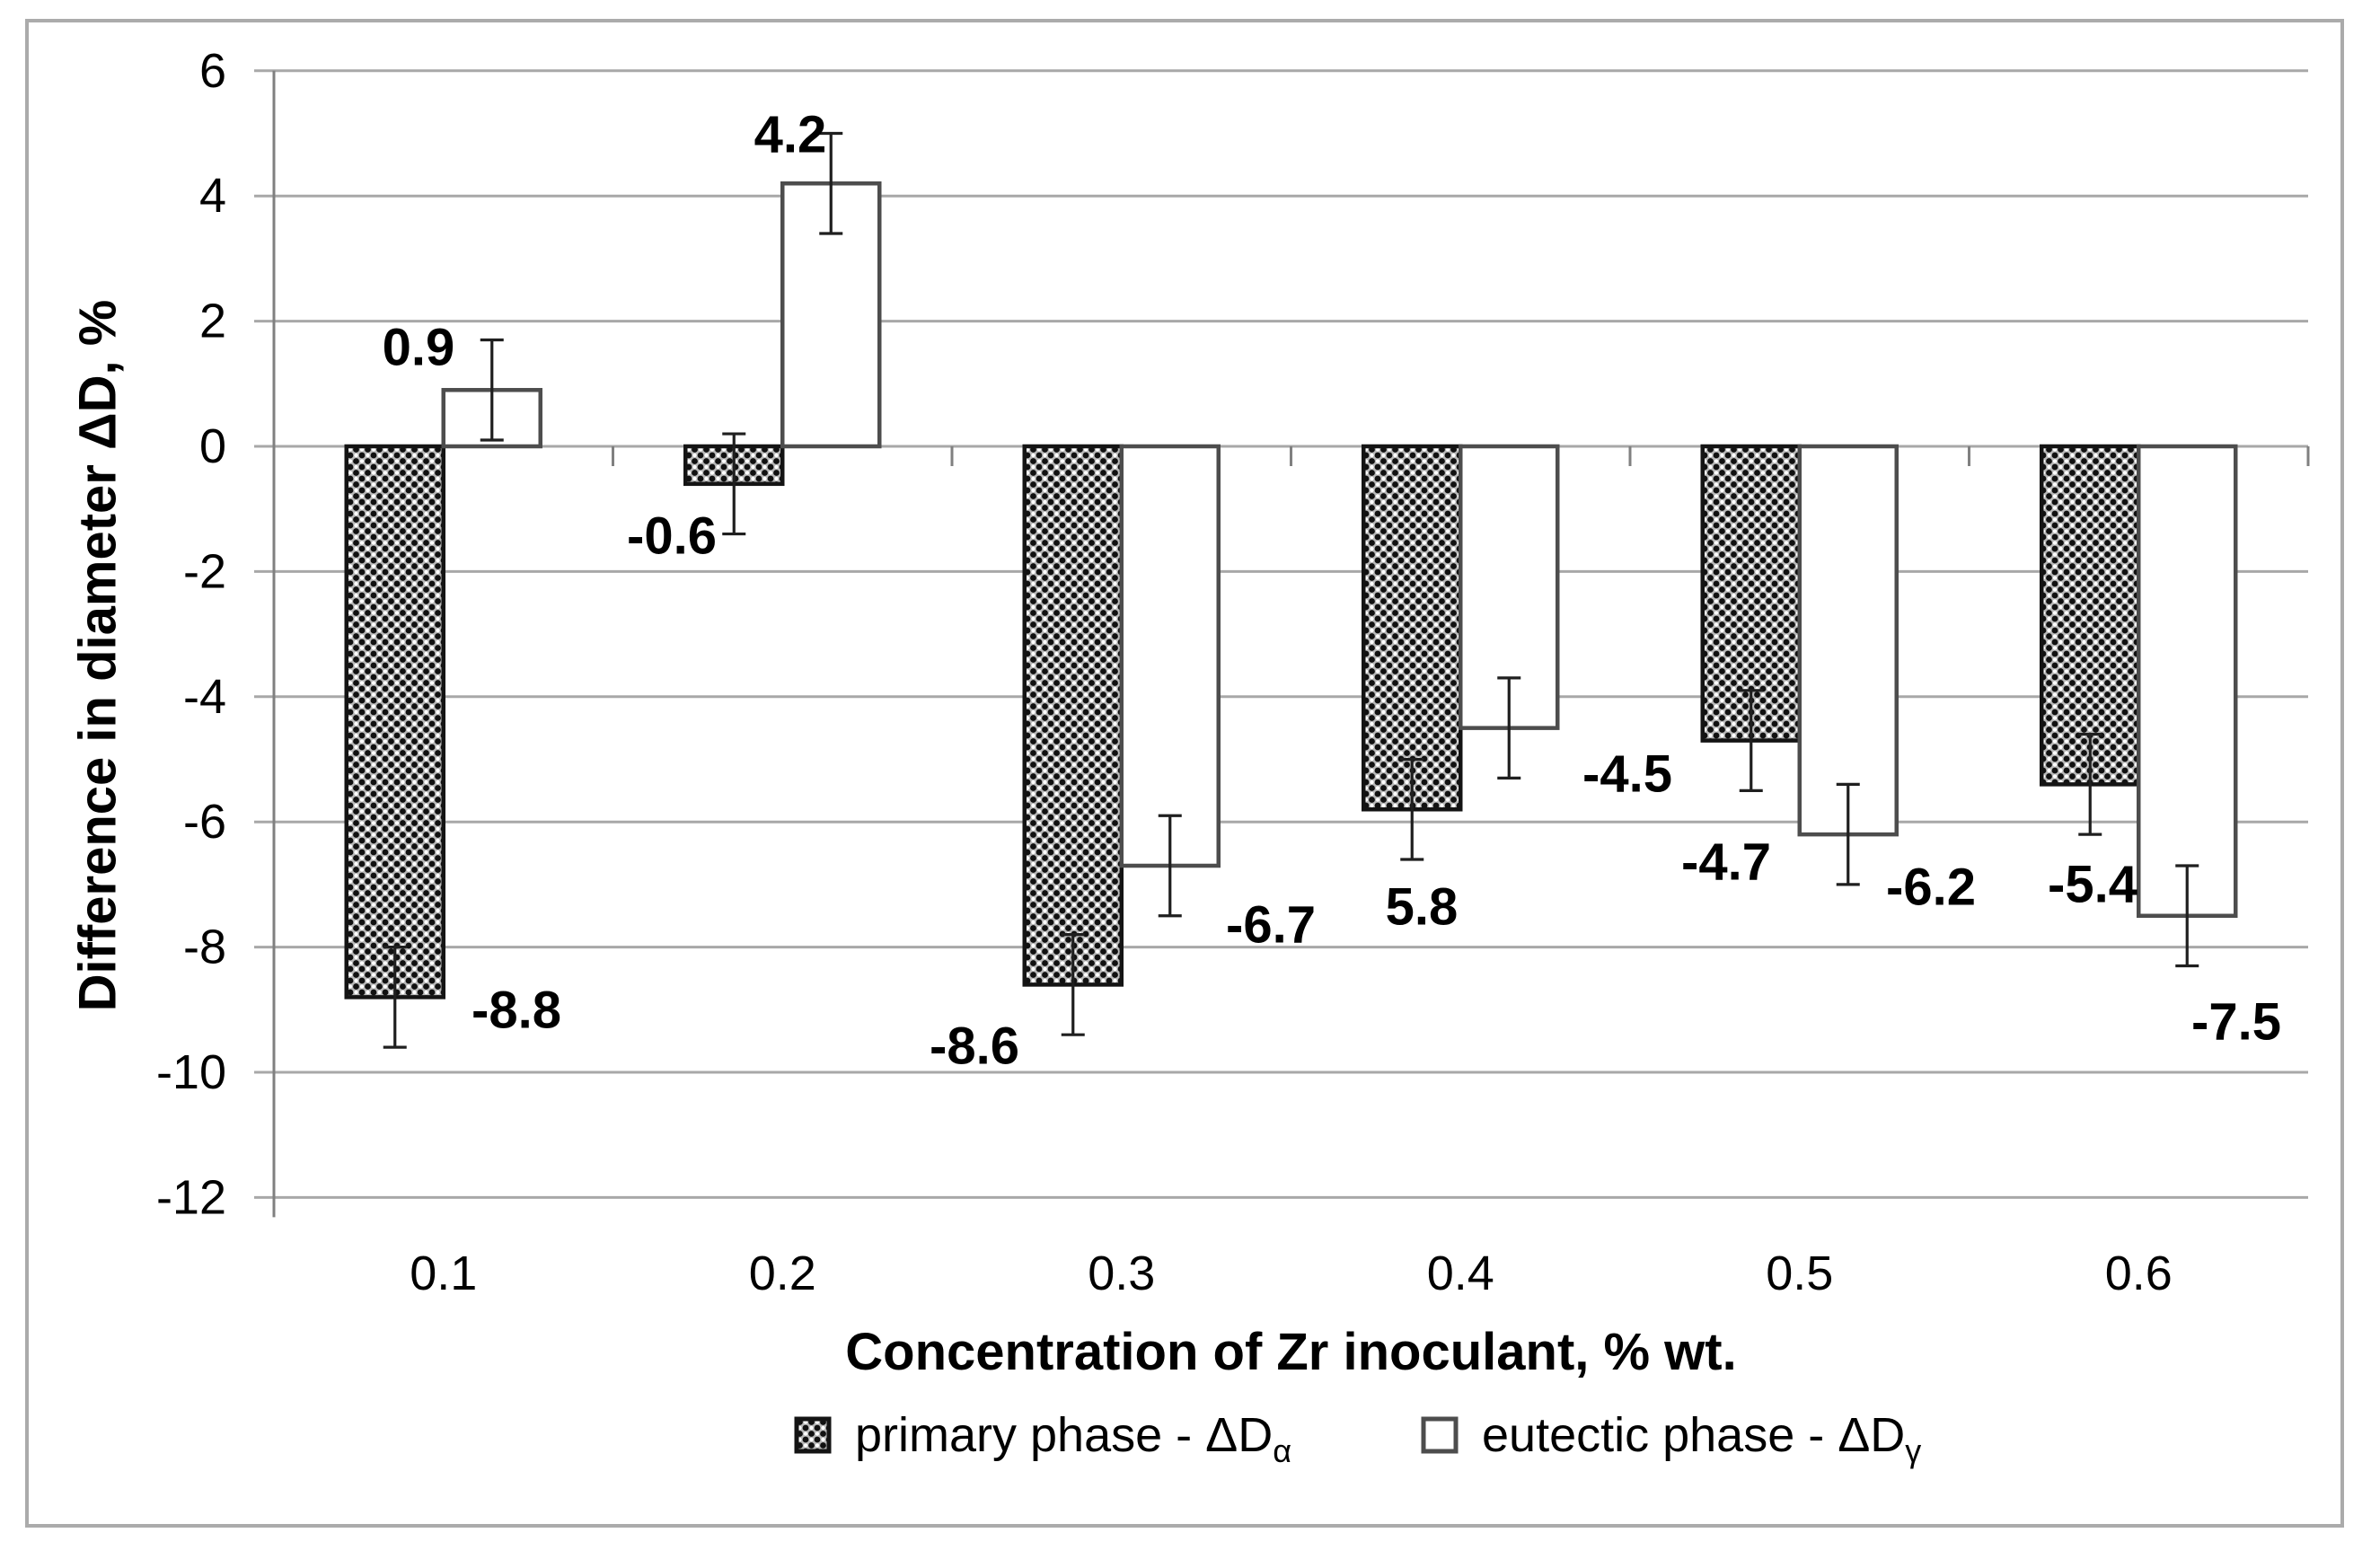  What do you see at coordinates (191, 1197) in the screenshot?
I see `y-tick-label: -12` at bounding box center [191, 1197].